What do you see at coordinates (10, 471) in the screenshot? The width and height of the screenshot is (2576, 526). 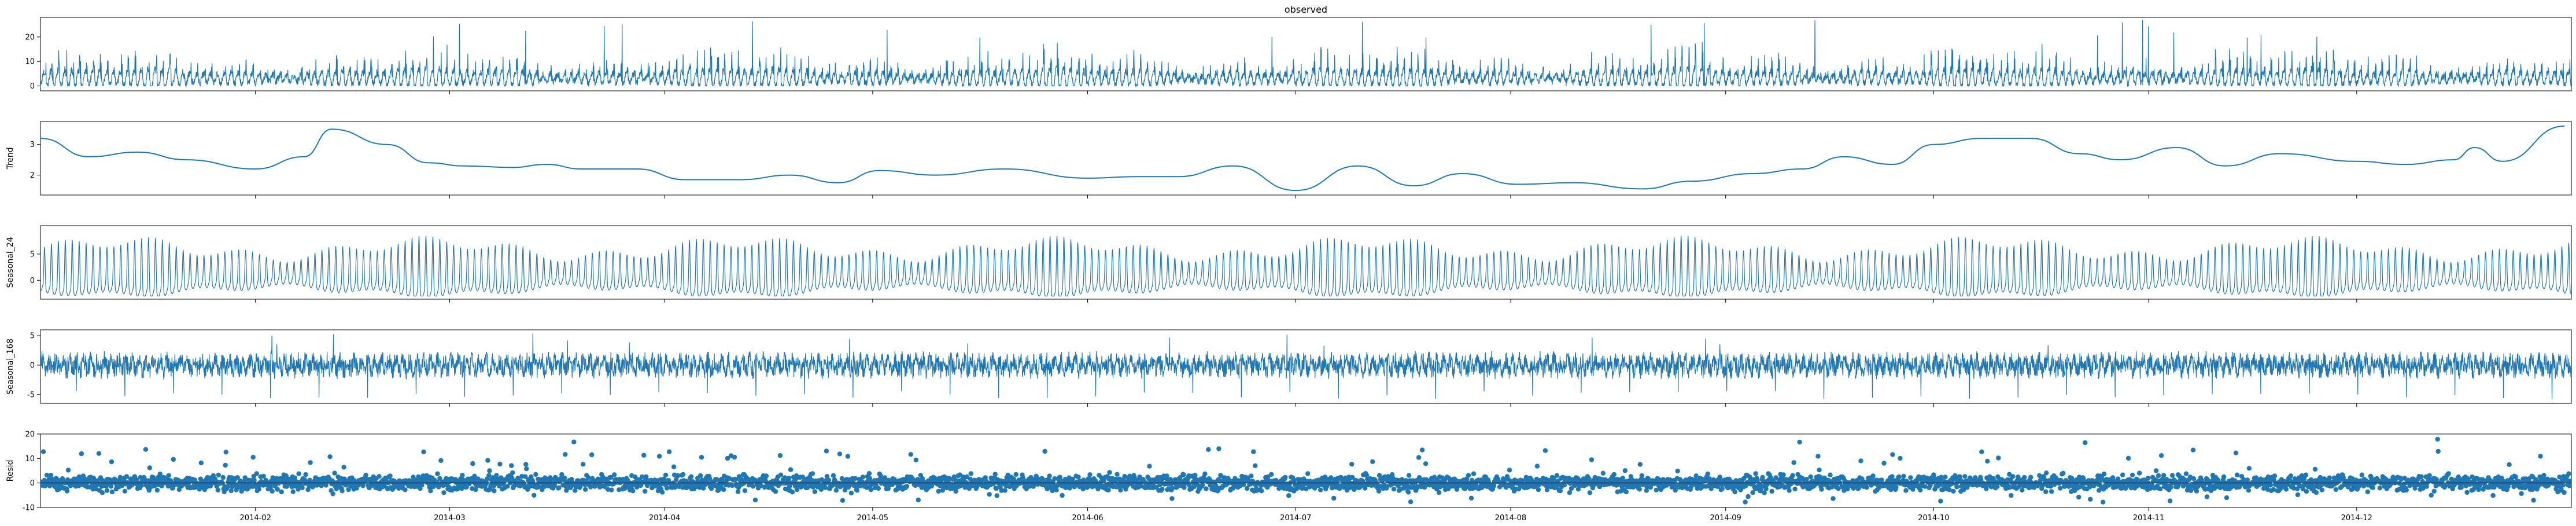 I see `y-axis-label: Resid` at bounding box center [10, 471].